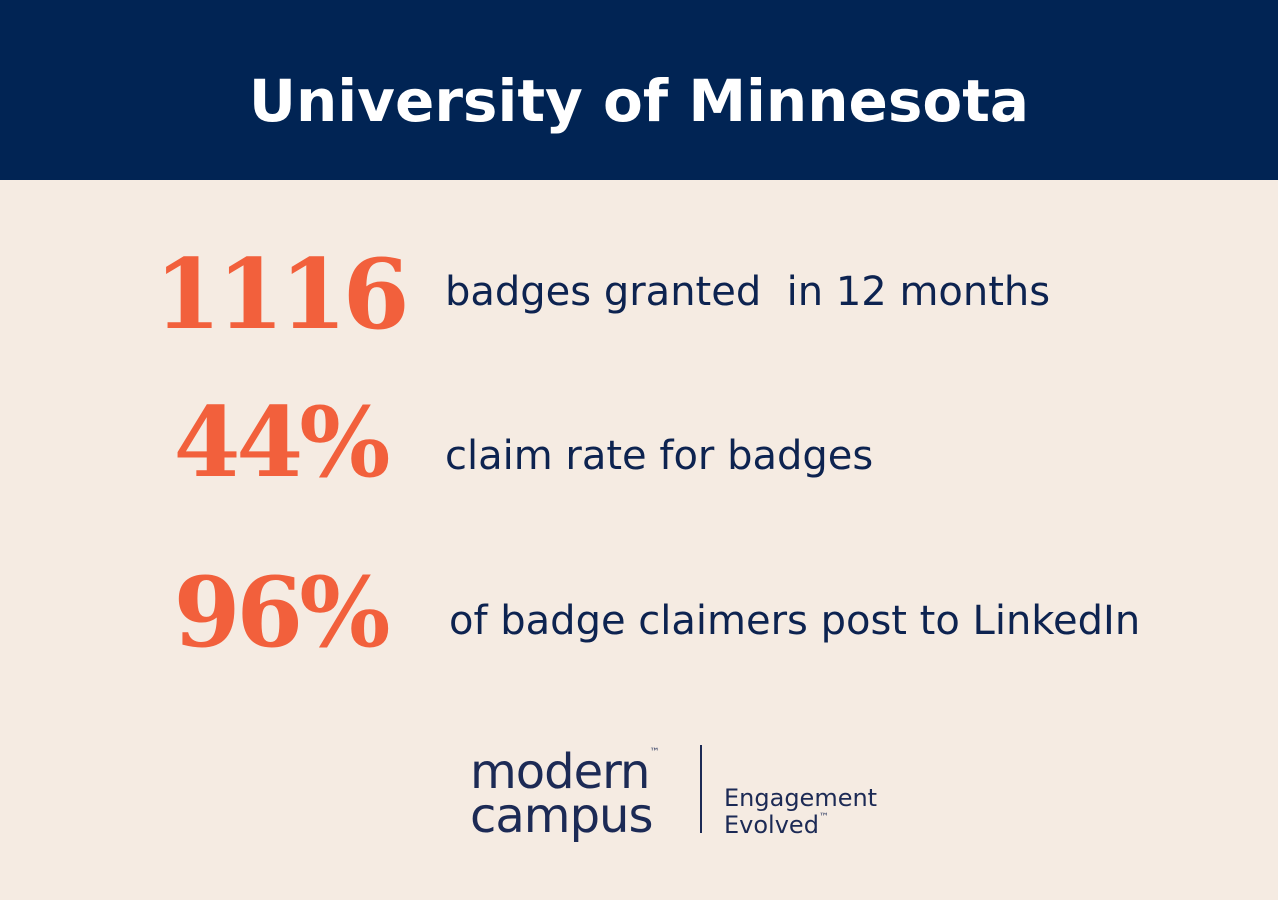 Image resolution: width=1278 pixels, height=900 pixels. Describe the element at coordinates (771, 825) in the screenshot. I see `tagline-word: Evolved` at that location.